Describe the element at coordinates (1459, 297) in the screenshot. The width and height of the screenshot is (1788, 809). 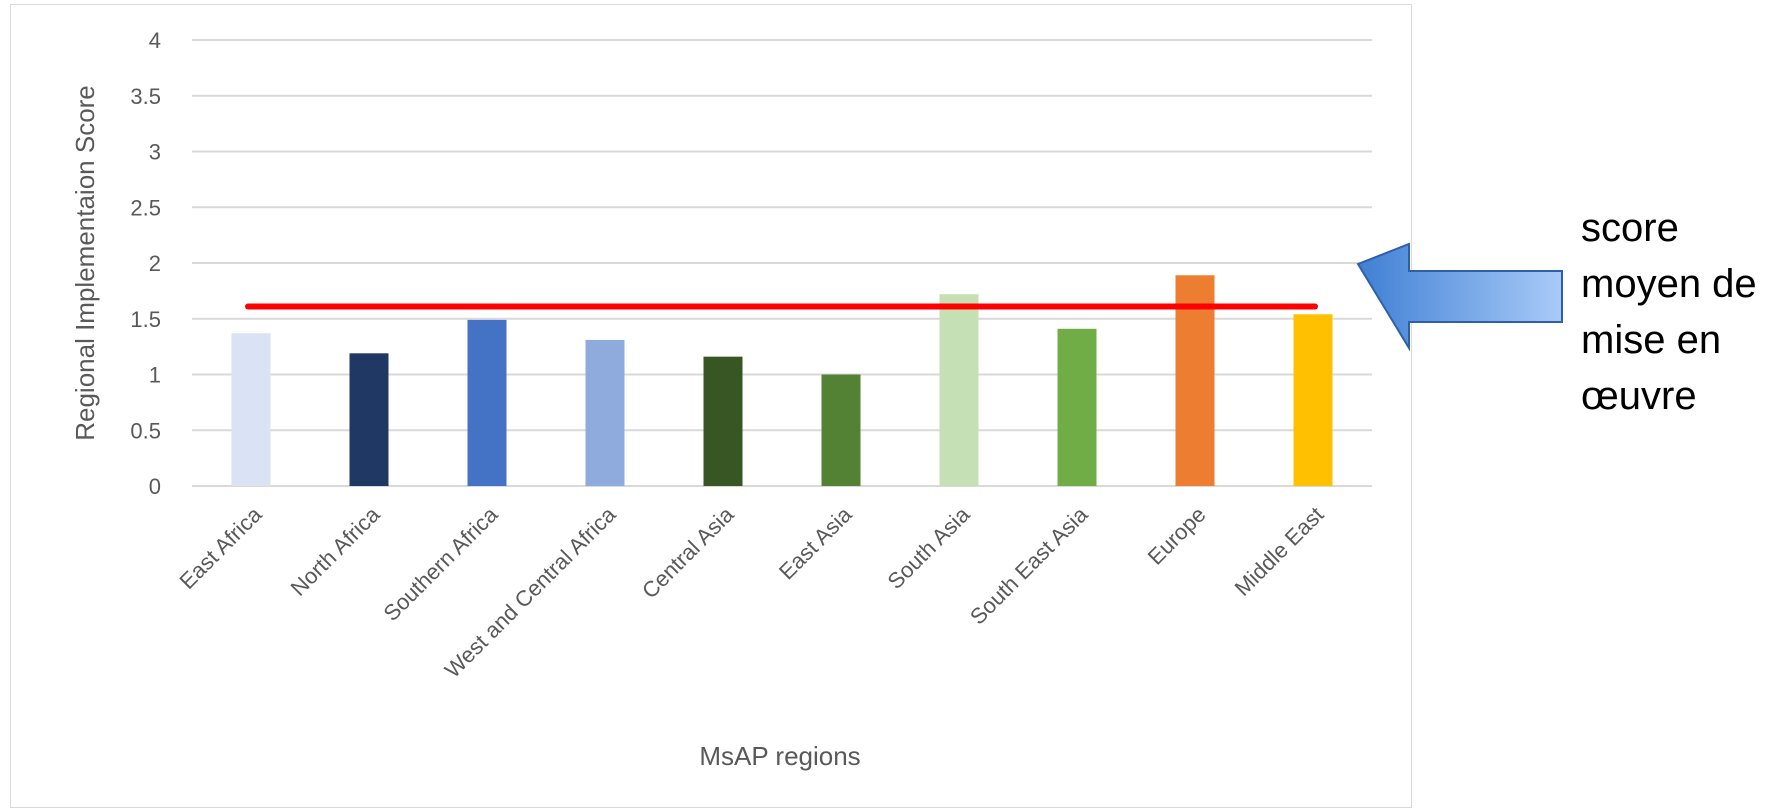
I see `annotation-arrow-icon` at that location.